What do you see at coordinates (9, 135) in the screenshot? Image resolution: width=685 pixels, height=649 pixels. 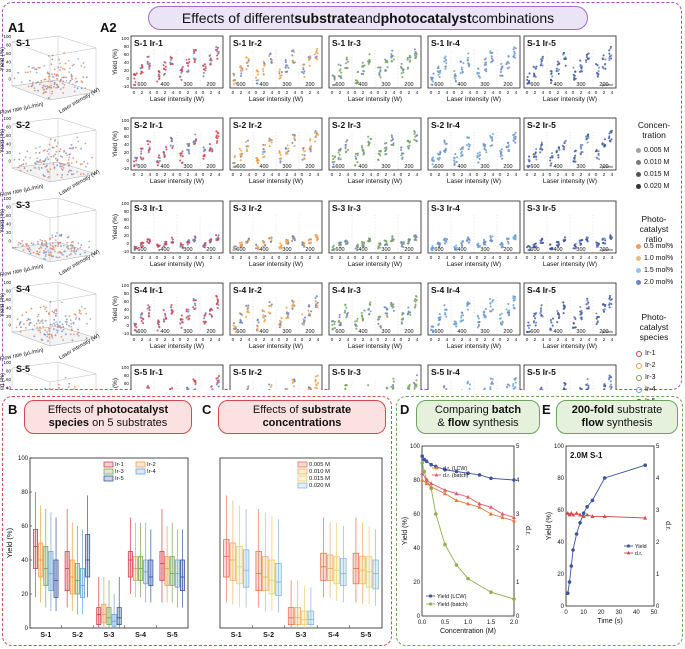 I see `a1-ztick: 60` at bounding box center [9, 135].